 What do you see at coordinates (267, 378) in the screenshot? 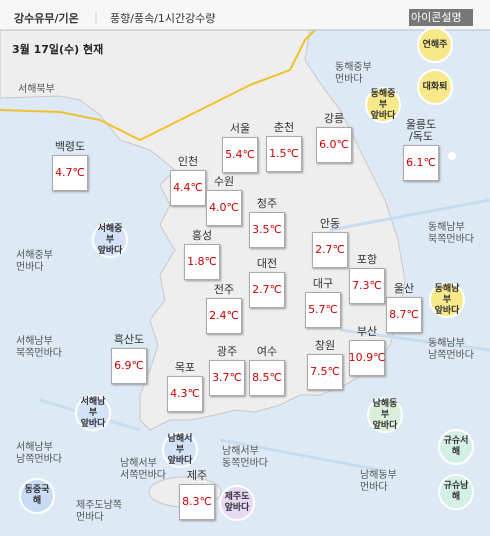
I see `station-temp: 8.5℃` at bounding box center [267, 378].